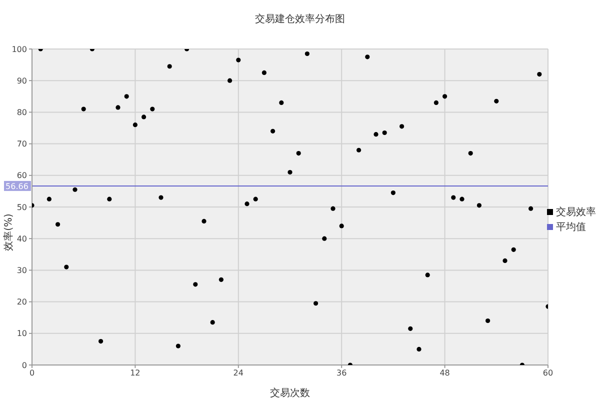 The width and height of the screenshot is (600, 398). I want to click on y-tick-label: 50, so click(21, 207).